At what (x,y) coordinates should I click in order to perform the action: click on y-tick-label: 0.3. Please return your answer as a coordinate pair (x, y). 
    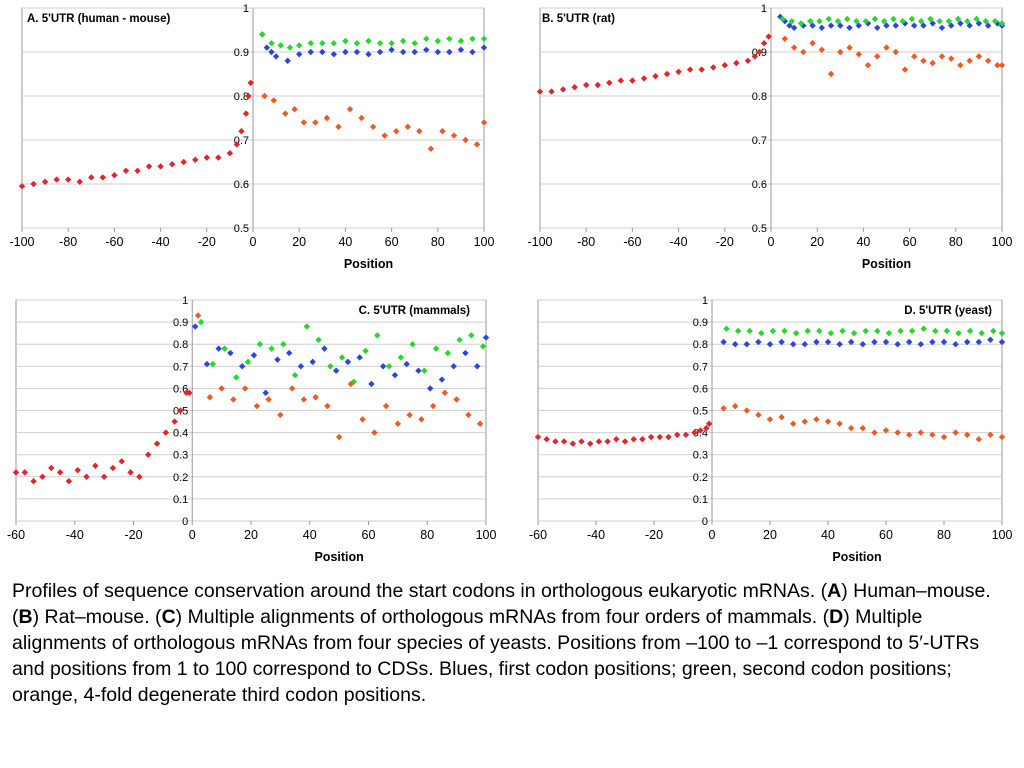
    Looking at the image, I should click on (180, 456).